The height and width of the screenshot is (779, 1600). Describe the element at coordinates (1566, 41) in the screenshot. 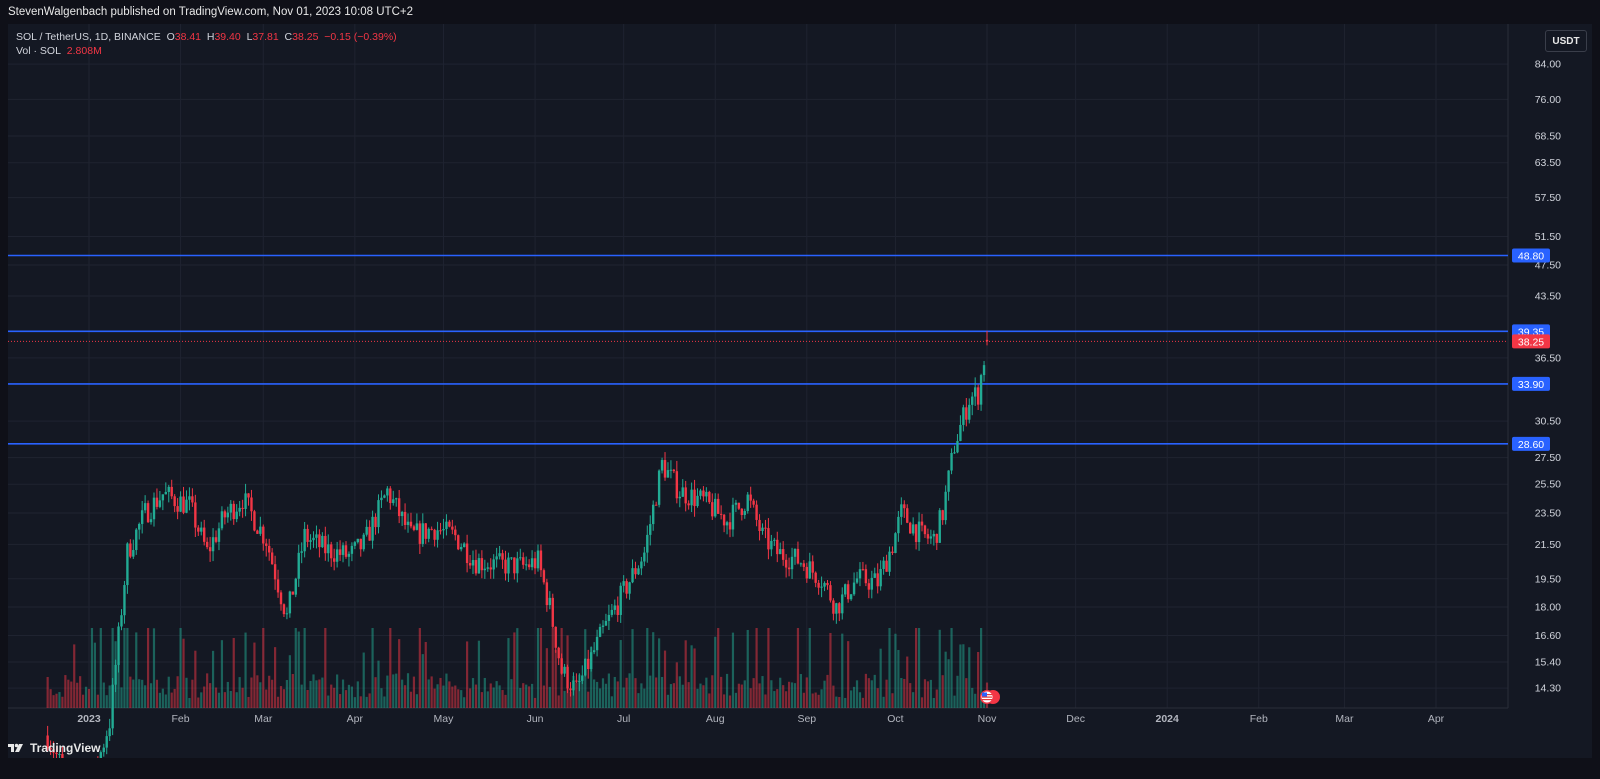

I see `currency-unit-button: USDT` at that location.